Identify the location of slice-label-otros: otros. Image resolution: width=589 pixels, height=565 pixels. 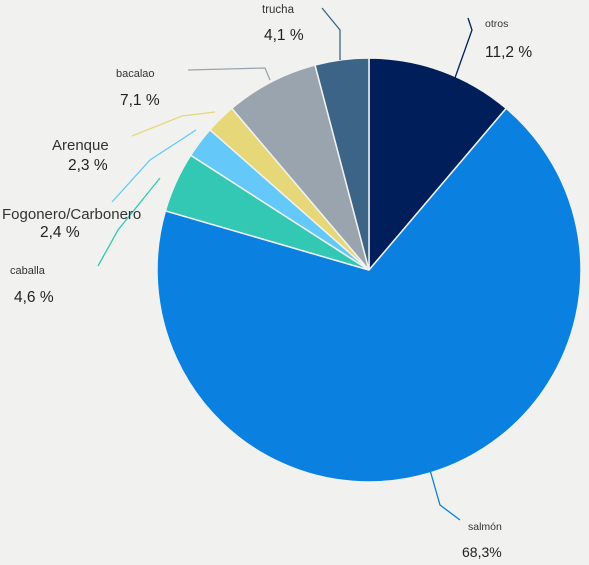
(496, 24).